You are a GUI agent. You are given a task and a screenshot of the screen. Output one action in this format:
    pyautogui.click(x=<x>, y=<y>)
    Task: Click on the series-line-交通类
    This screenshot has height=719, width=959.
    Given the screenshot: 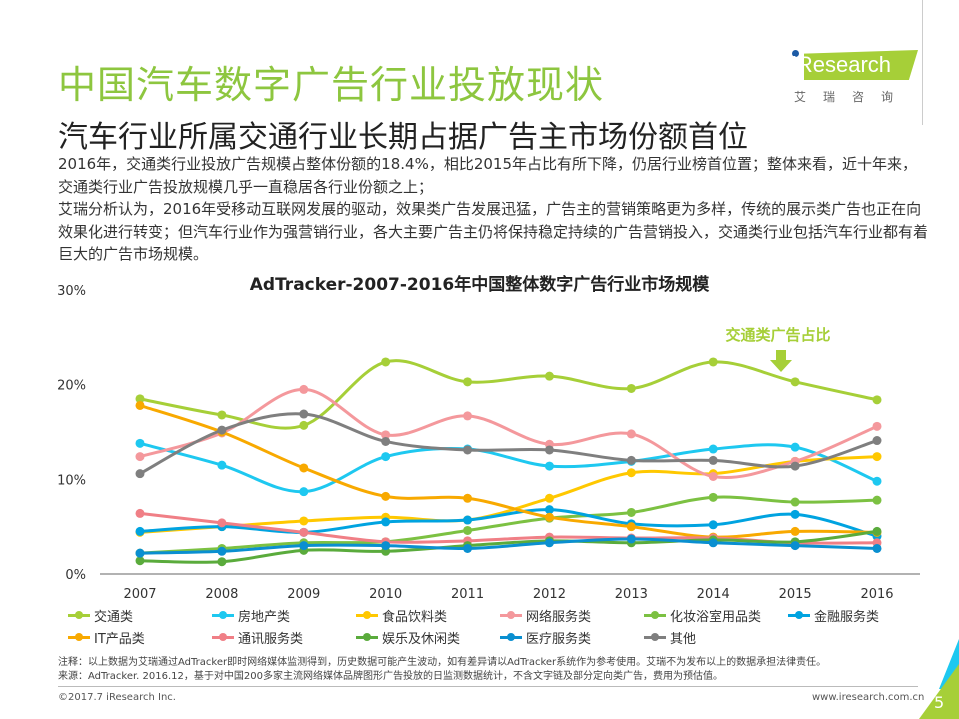 What is the action you would take?
    pyautogui.click(x=508, y=394)
    